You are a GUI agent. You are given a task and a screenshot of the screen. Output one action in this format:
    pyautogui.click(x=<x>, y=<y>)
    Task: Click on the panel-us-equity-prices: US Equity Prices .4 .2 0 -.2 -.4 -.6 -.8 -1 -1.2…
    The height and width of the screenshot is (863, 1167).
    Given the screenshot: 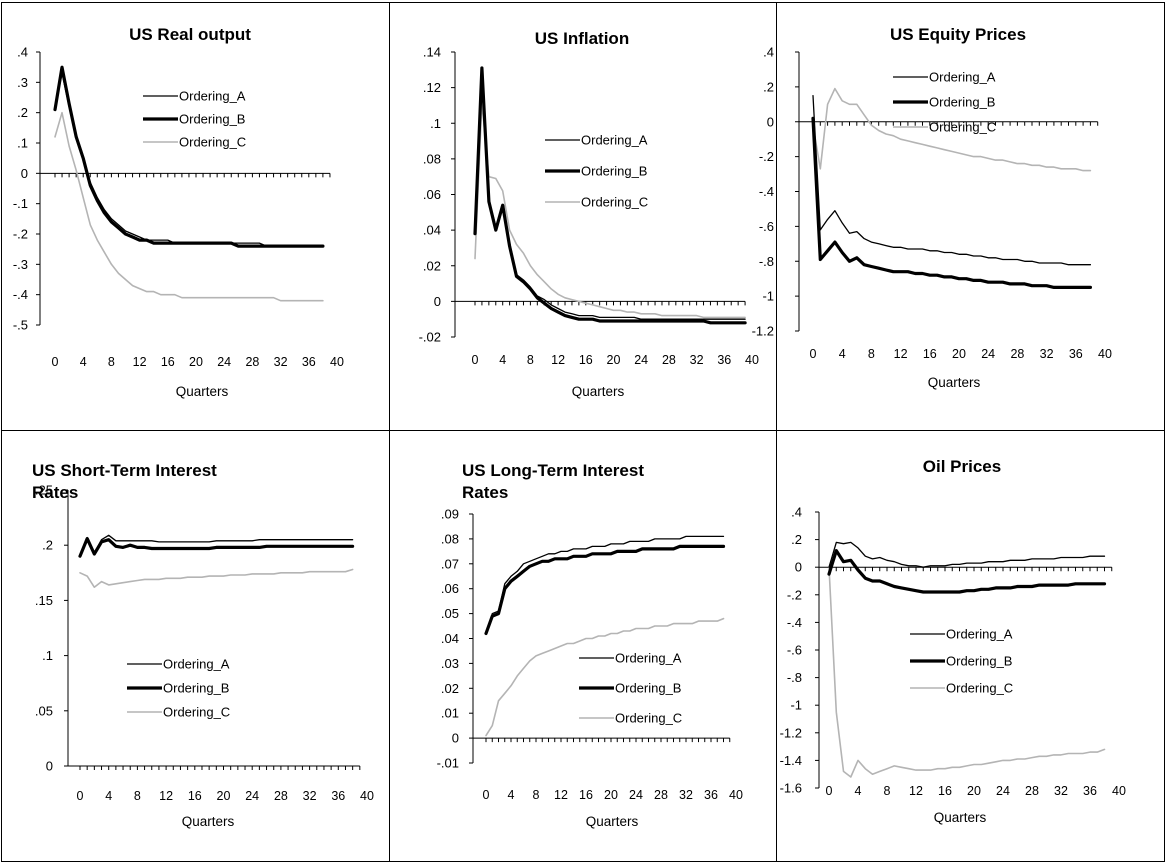 What is the action you would take?
    pyautogui.click(x=932, y=207)
    